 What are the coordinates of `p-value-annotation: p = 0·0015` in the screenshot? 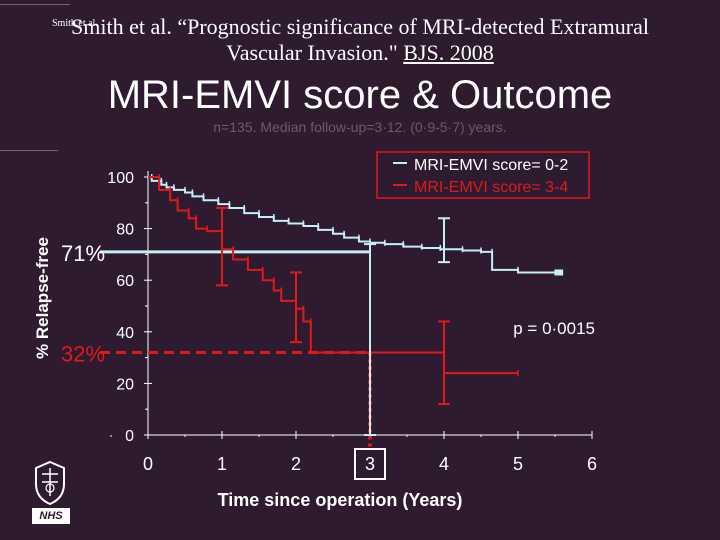 It's located at (554, 328).